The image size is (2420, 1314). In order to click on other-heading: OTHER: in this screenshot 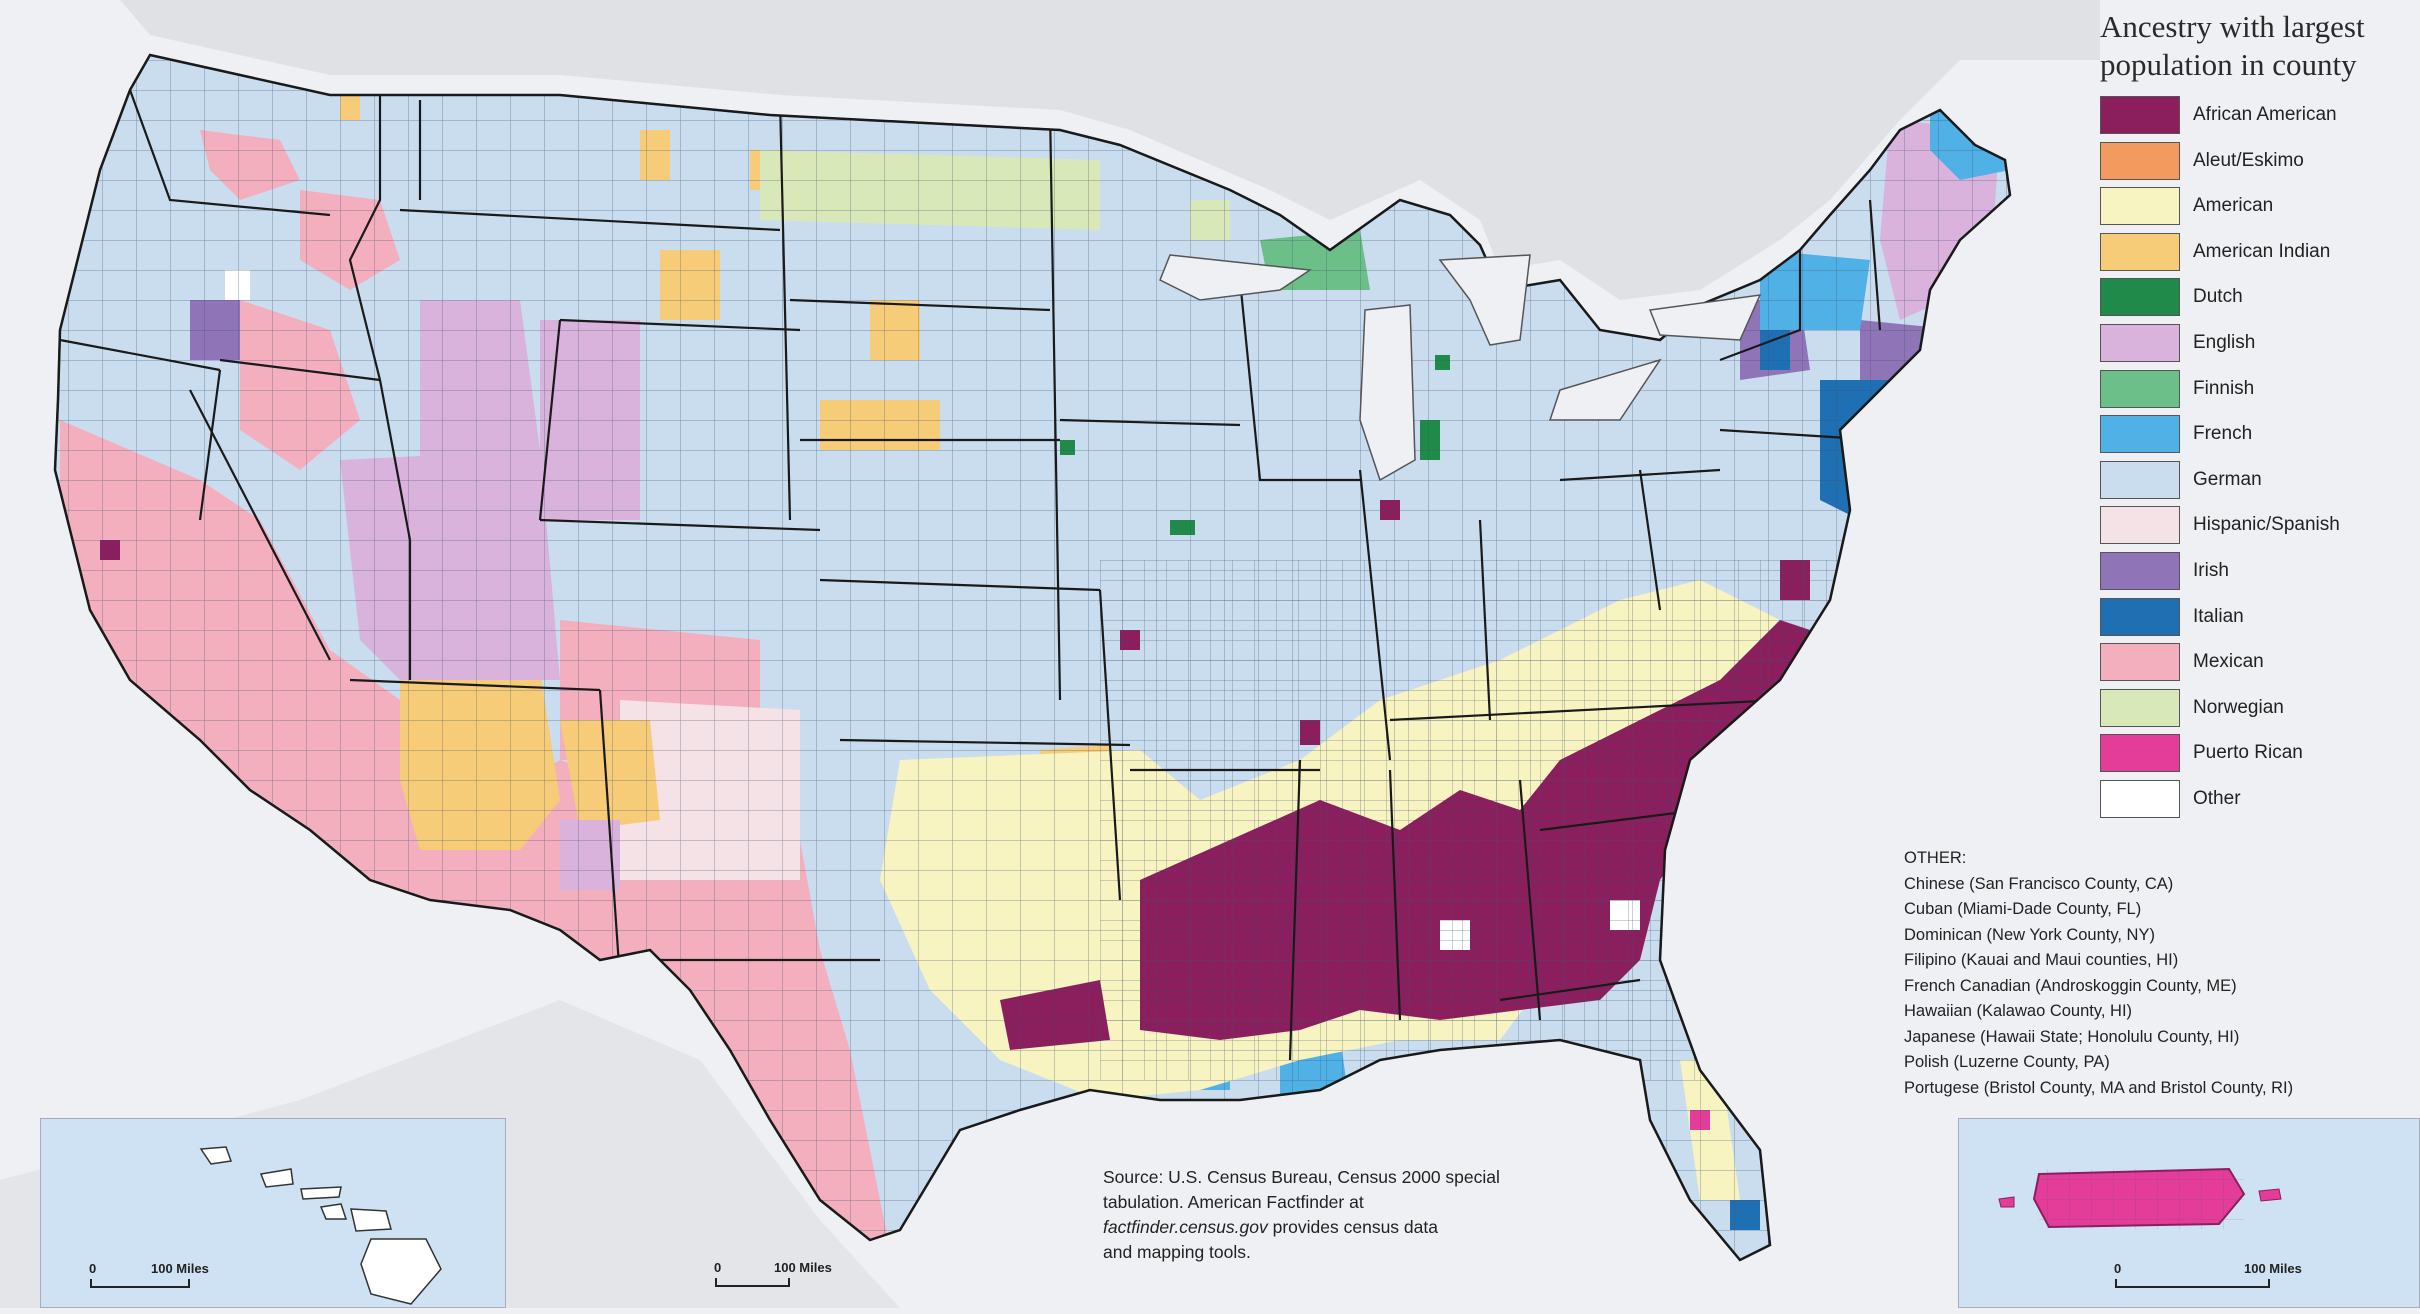, I will do `click(1935, 858)`.